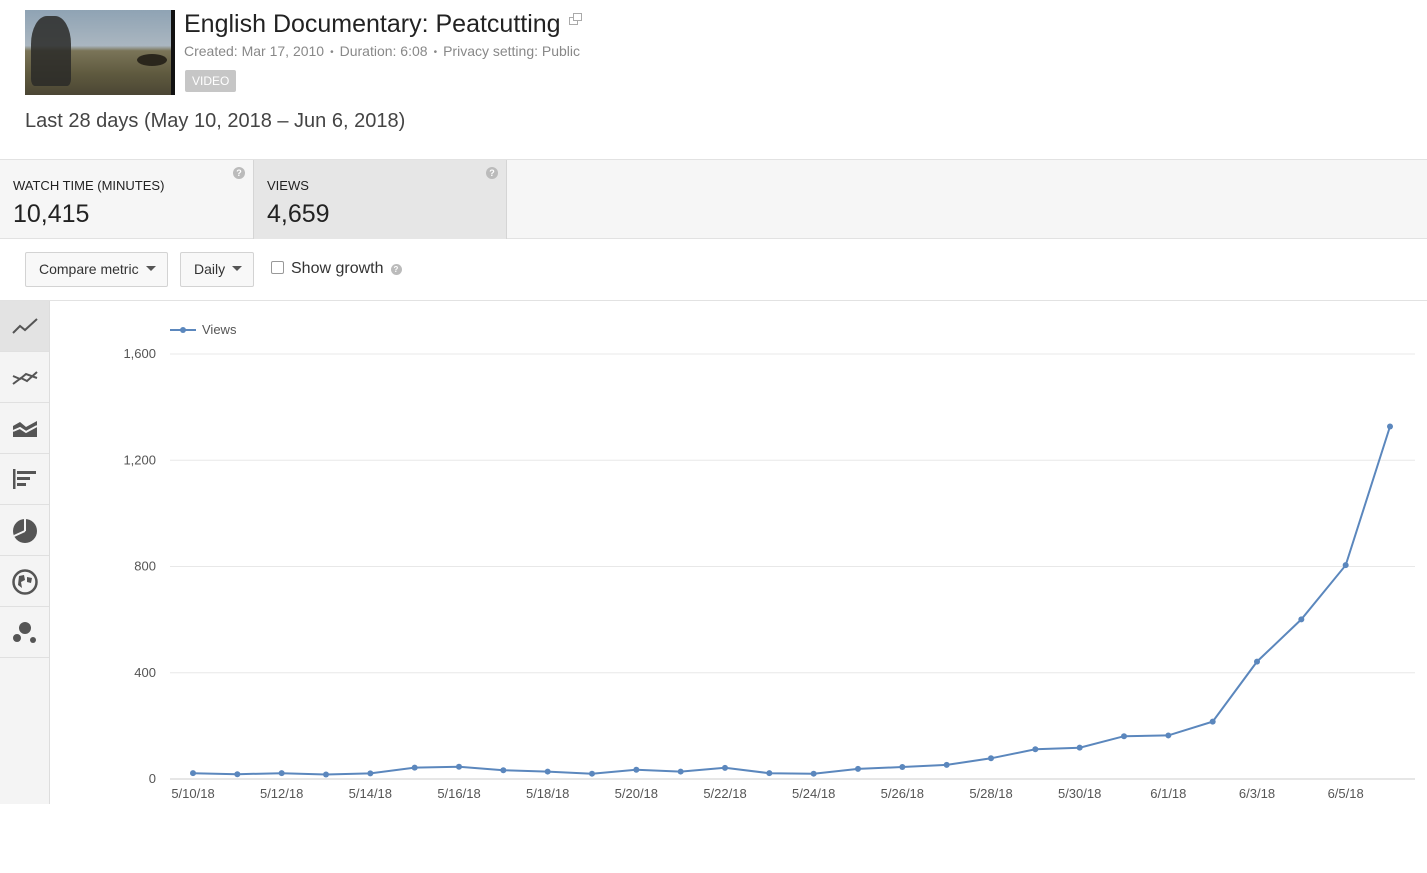  I want to click on thumbnail-peat, so click(152, 60).